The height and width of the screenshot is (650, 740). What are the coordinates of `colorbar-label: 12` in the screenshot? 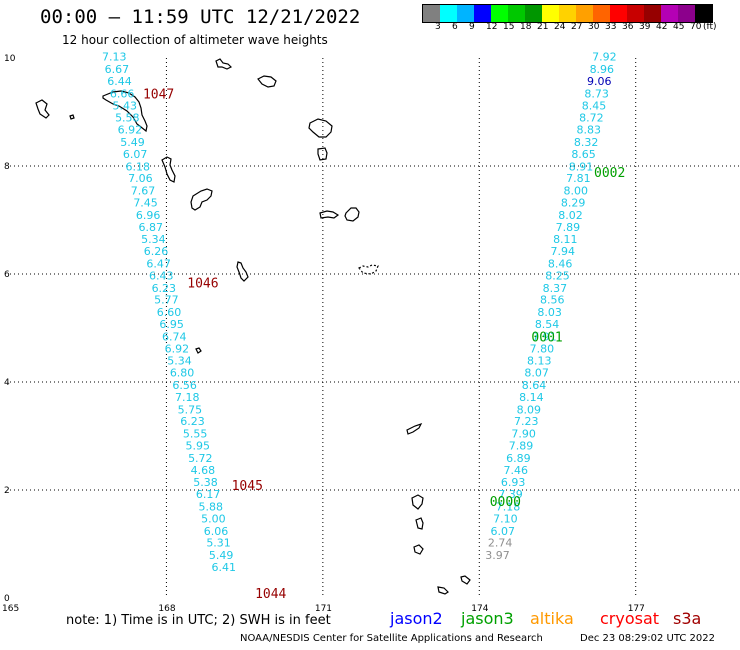 It's located at (492, 27).